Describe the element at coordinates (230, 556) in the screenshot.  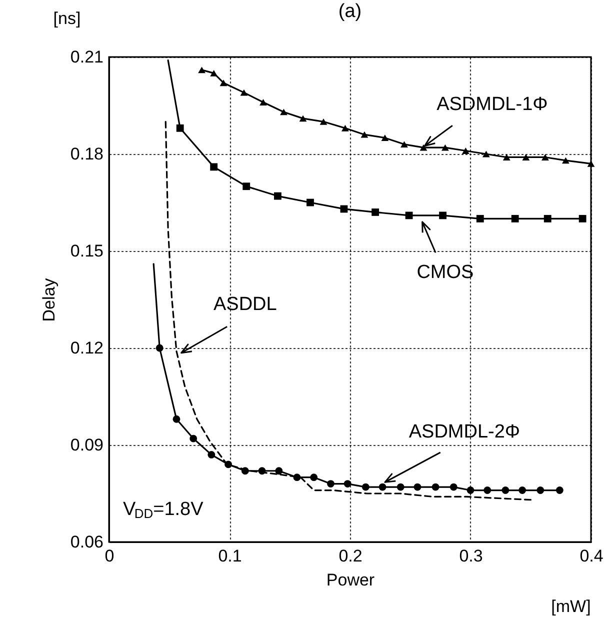
I see `x-tick-label: 0.1` at that location.